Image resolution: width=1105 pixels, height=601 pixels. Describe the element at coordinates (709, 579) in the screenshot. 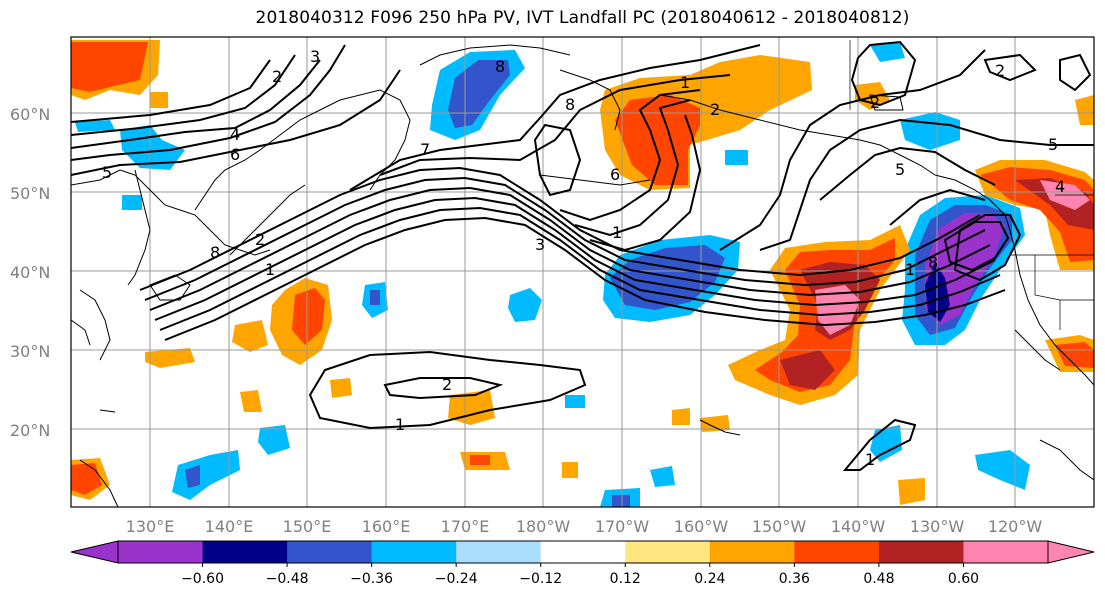

I see `colorbar-tick-label: 0.24` at that location.